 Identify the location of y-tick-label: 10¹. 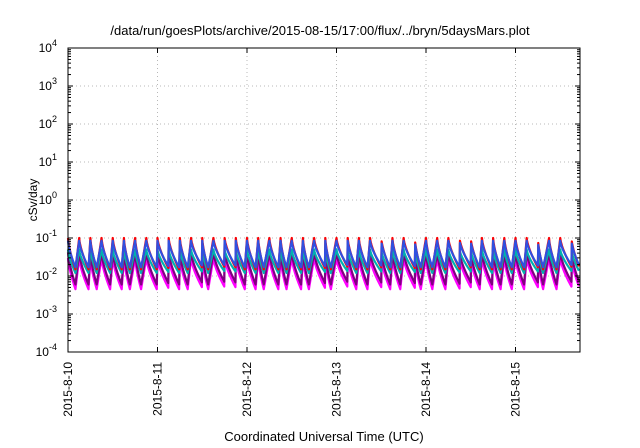
(48, 160).